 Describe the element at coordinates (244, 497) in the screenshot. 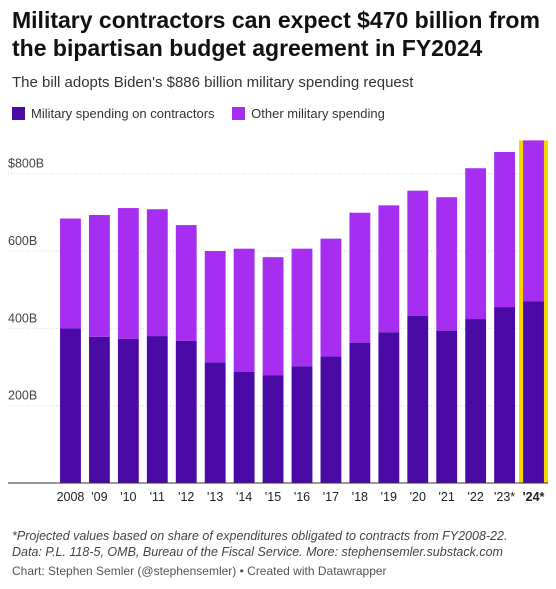

I see `x-tick-label: '14` at that location.